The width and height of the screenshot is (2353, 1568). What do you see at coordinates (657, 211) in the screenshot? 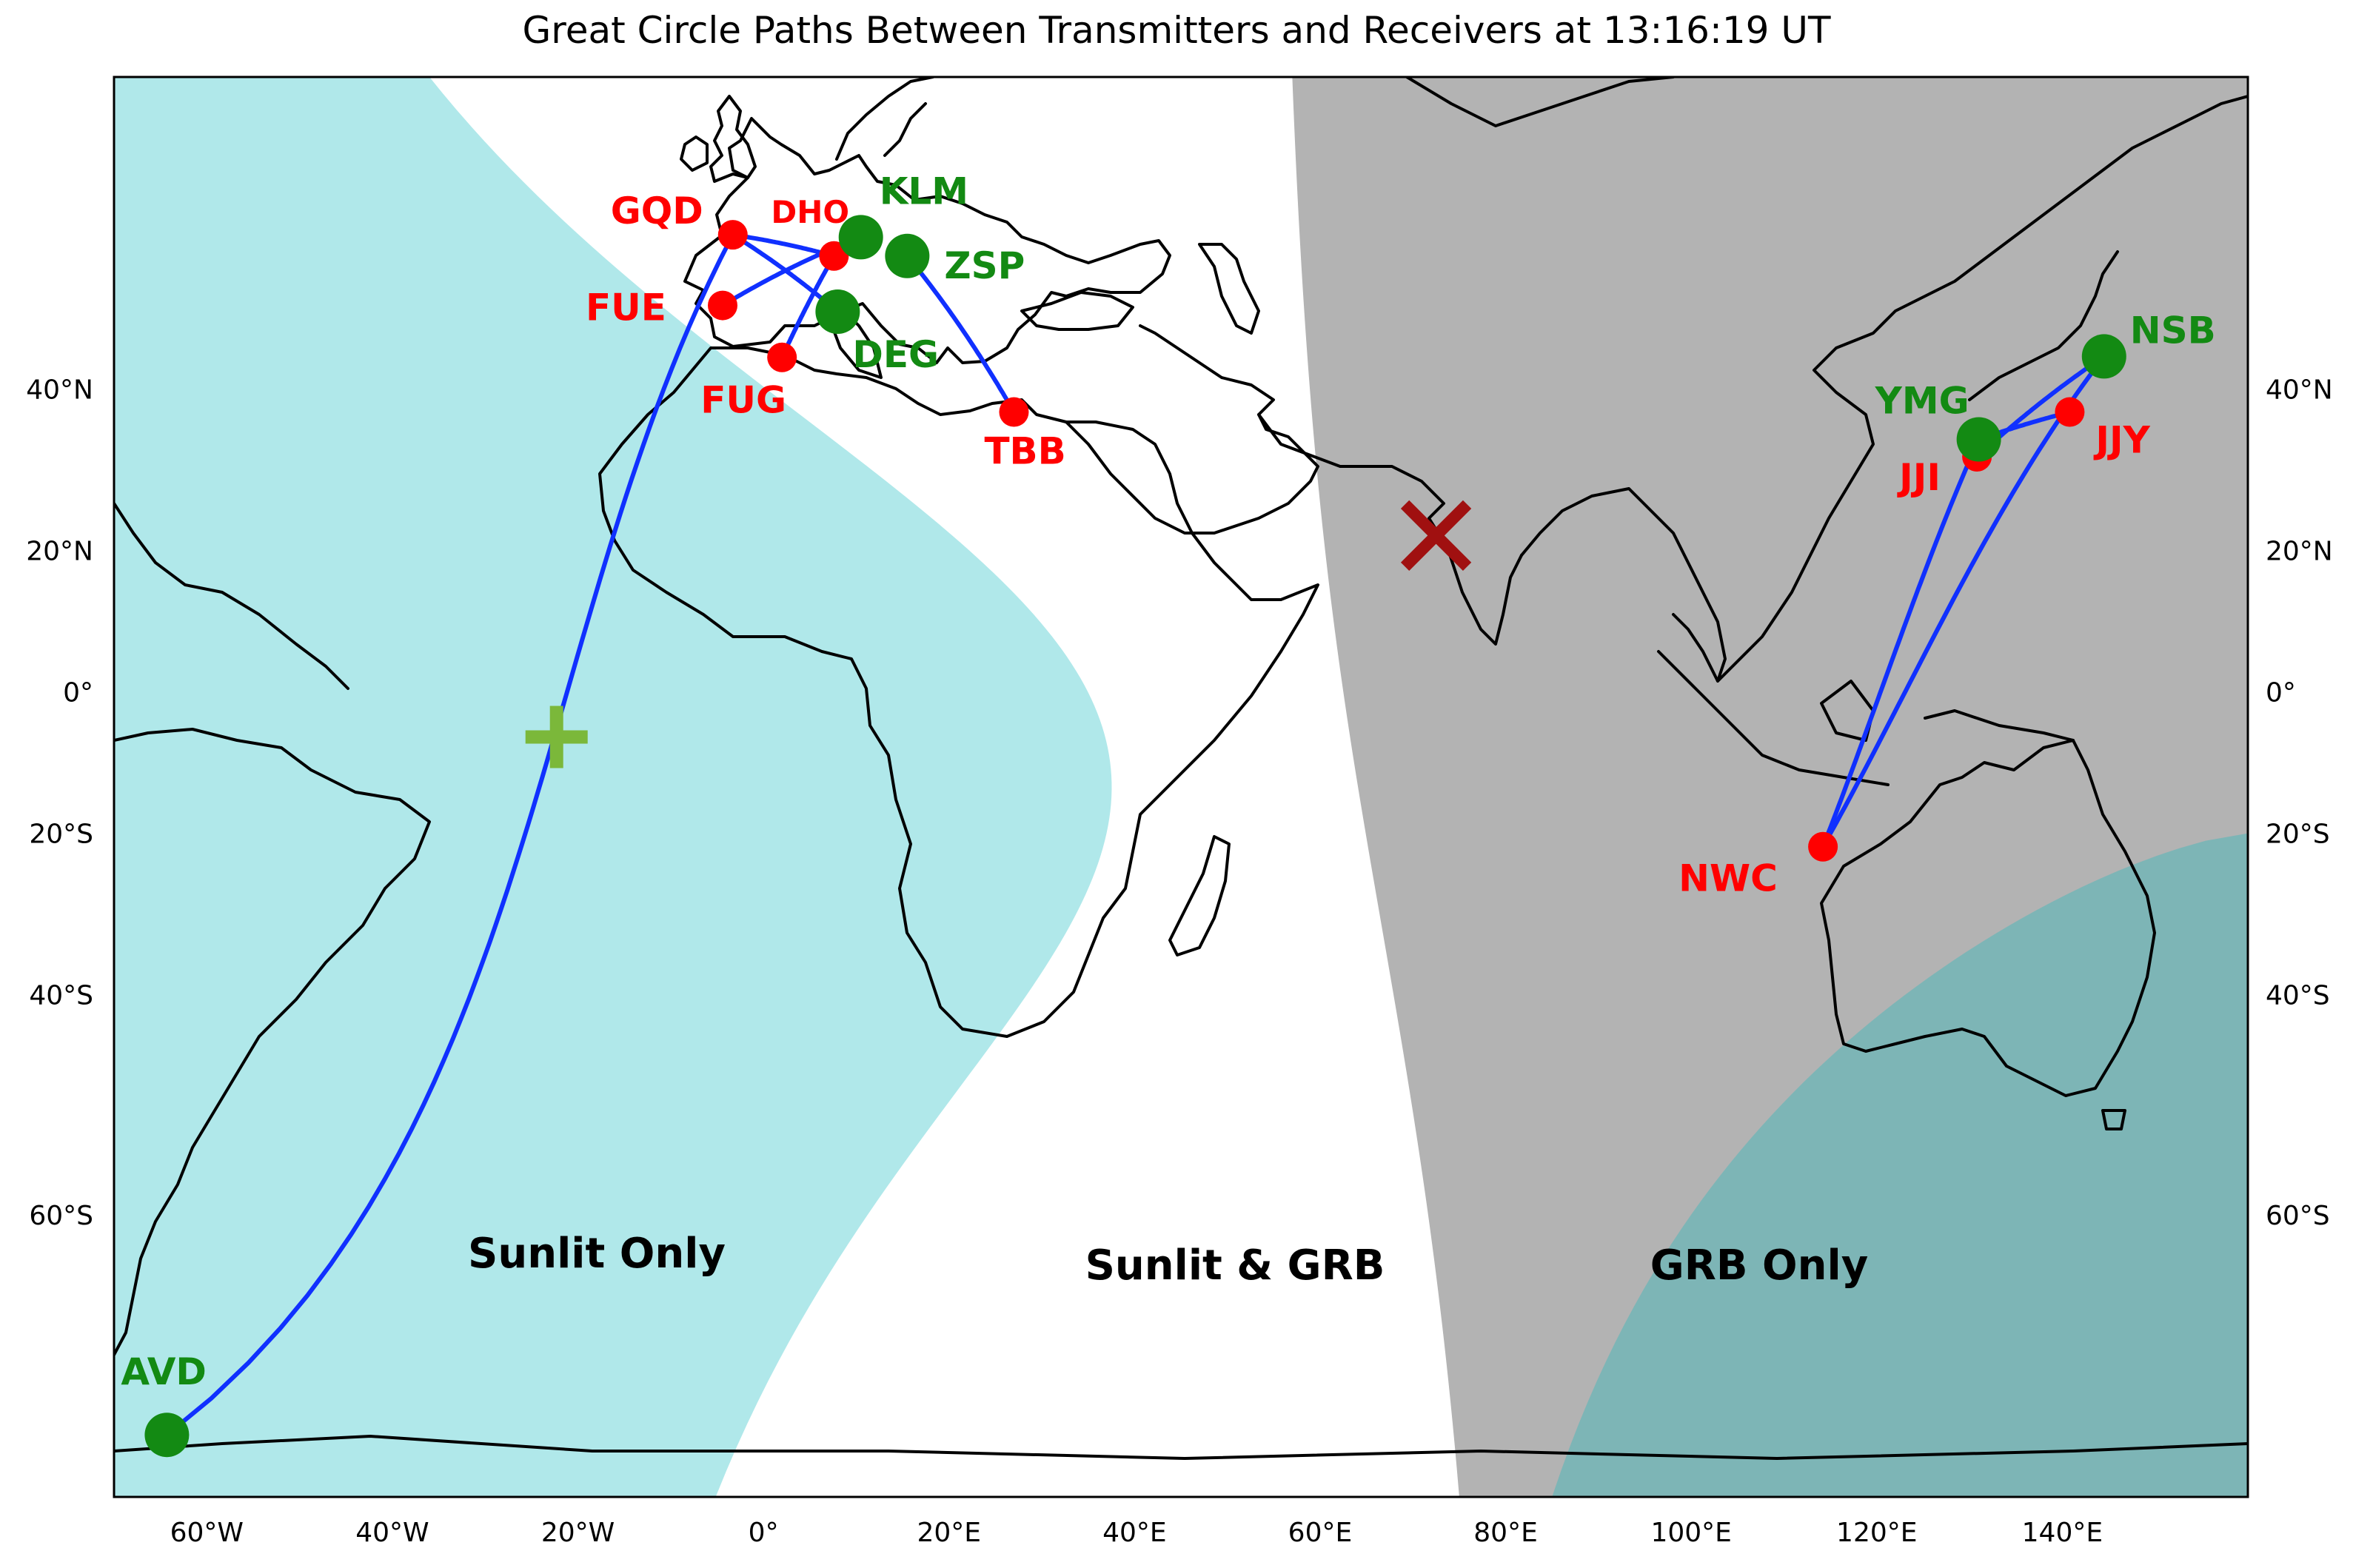
I see `transmitter-label-gqd: GQD` at bounding box center [657, 211].